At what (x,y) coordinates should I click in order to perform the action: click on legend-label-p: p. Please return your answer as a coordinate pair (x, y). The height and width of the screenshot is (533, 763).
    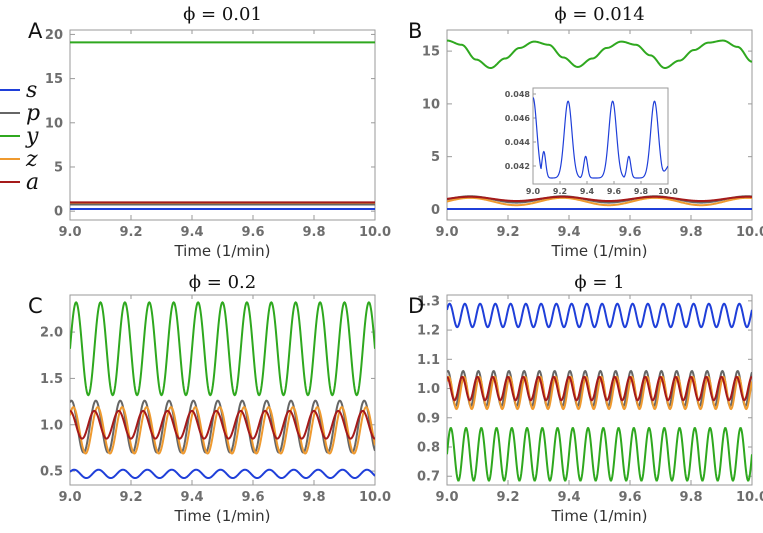
    Looking at the image, I should click on (33, 113).